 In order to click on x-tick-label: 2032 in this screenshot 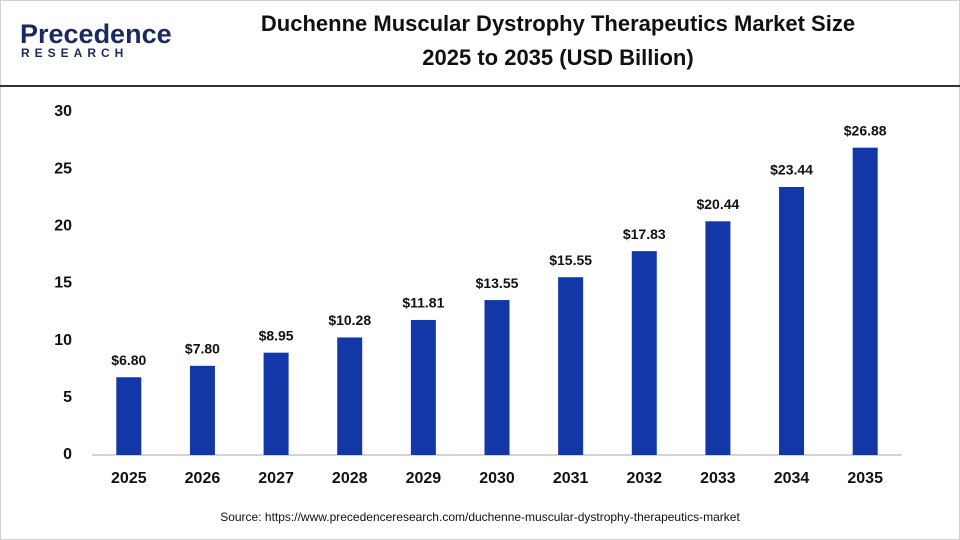, I will do `click(644, 478)`.